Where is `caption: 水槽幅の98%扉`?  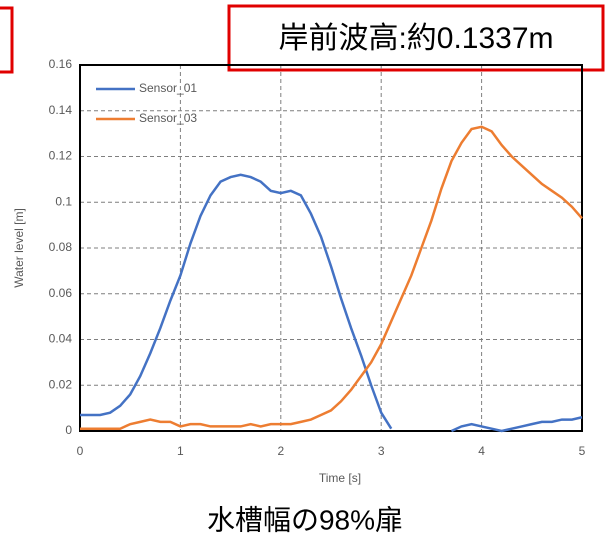 caption: 水槽幅の98%扉 is located at coordinates (305, 519).